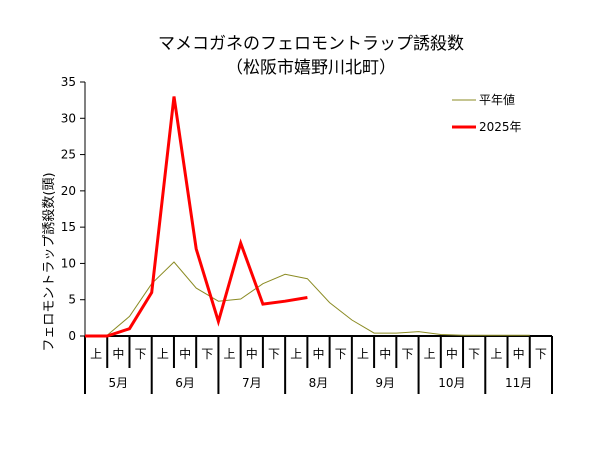 This screenshot has height=468, width=606. Describe the element at coordinates (49, 261) in the screenshot. I see `y-axis-label: フェロモントラップ誘殺数(頭)` at that location.